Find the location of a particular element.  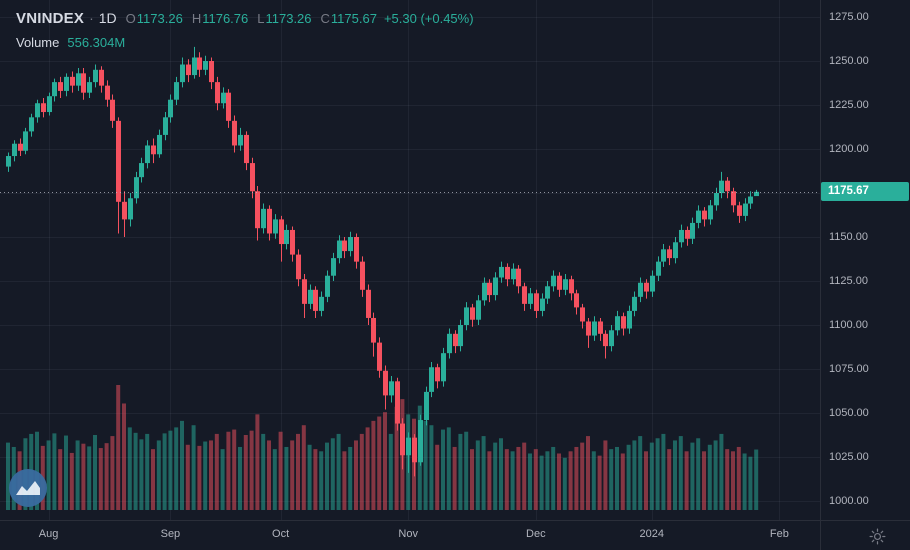

volume-row: Volume 556.304M is located at coordinates (245, 42).